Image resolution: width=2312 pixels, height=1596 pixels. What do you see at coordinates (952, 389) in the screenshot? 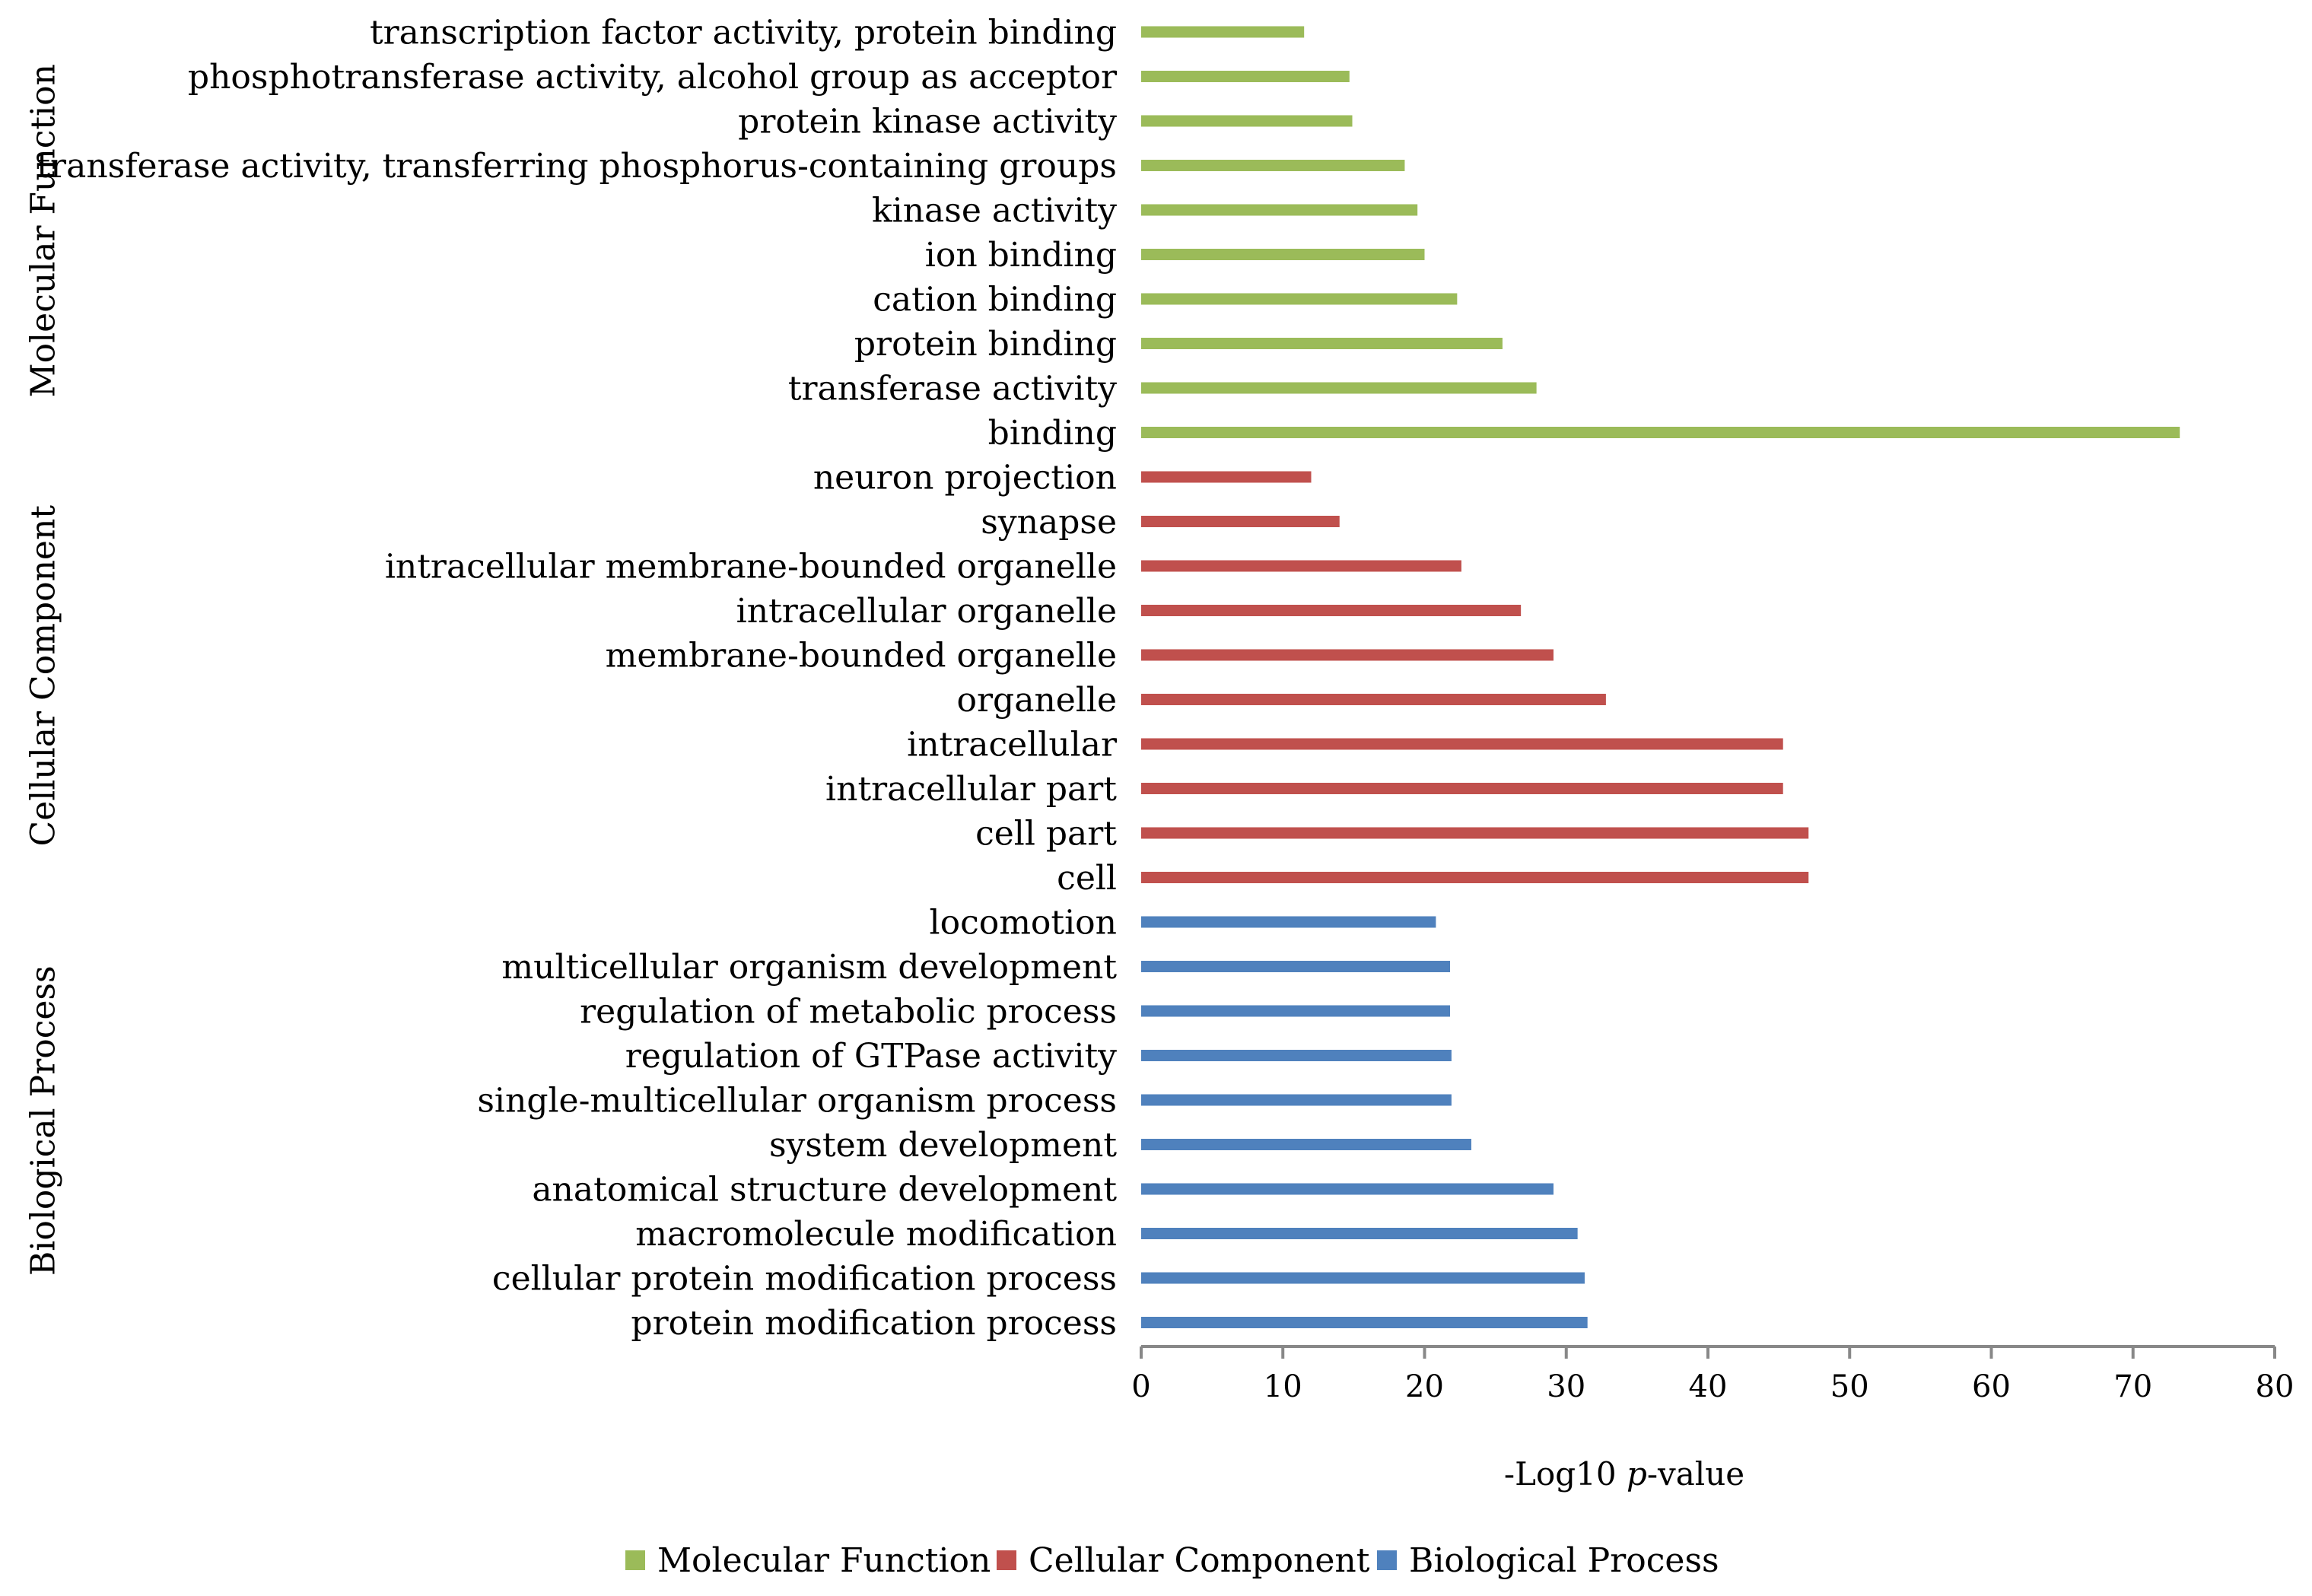
I see `category-label: transferase activity` at bounding box center [952, 389].